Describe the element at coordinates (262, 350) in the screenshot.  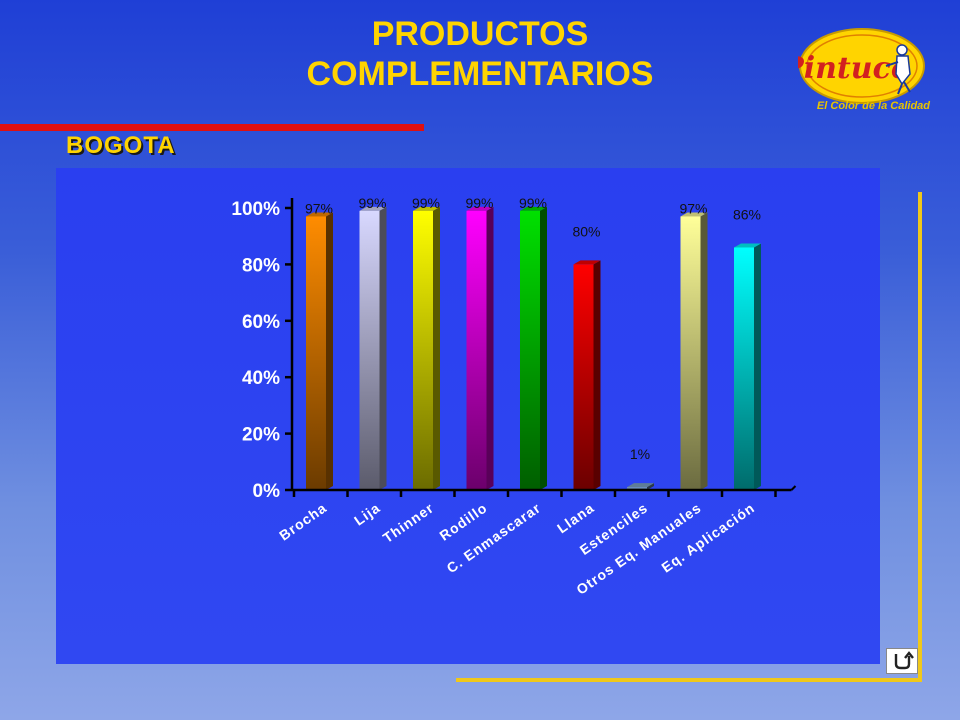
I see `y-axis: 0% 20% 40% 60% 80% 100%` at that location.